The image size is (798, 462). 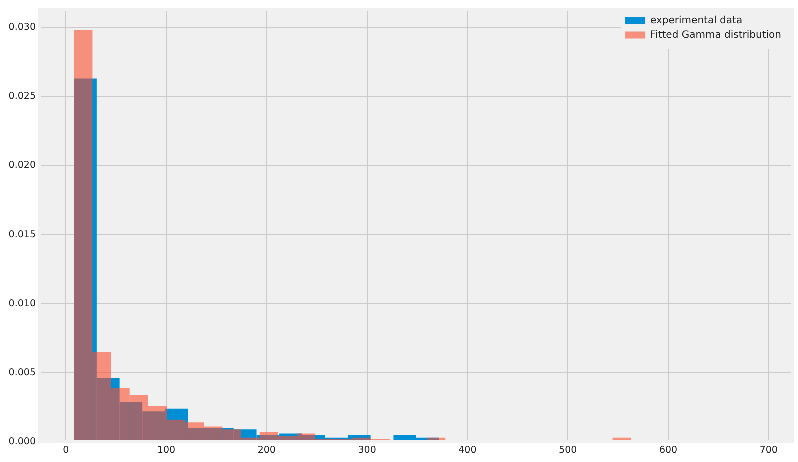 What do you see at coordinates (22, 234) in the screenshot?
I see `y-tick-label: 0.015` at bounding box center [22, 234].